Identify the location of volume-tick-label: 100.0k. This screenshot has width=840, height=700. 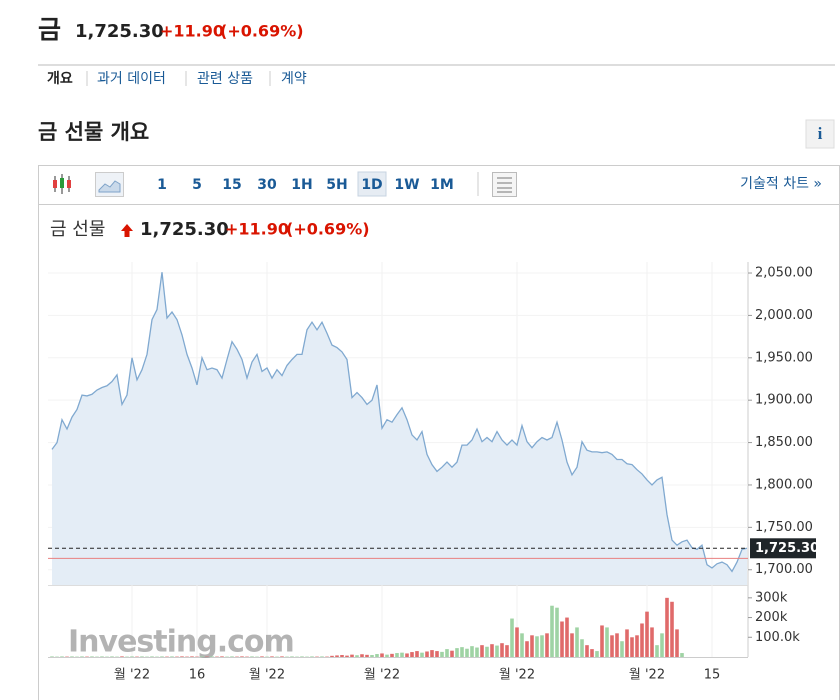
(777, 637).